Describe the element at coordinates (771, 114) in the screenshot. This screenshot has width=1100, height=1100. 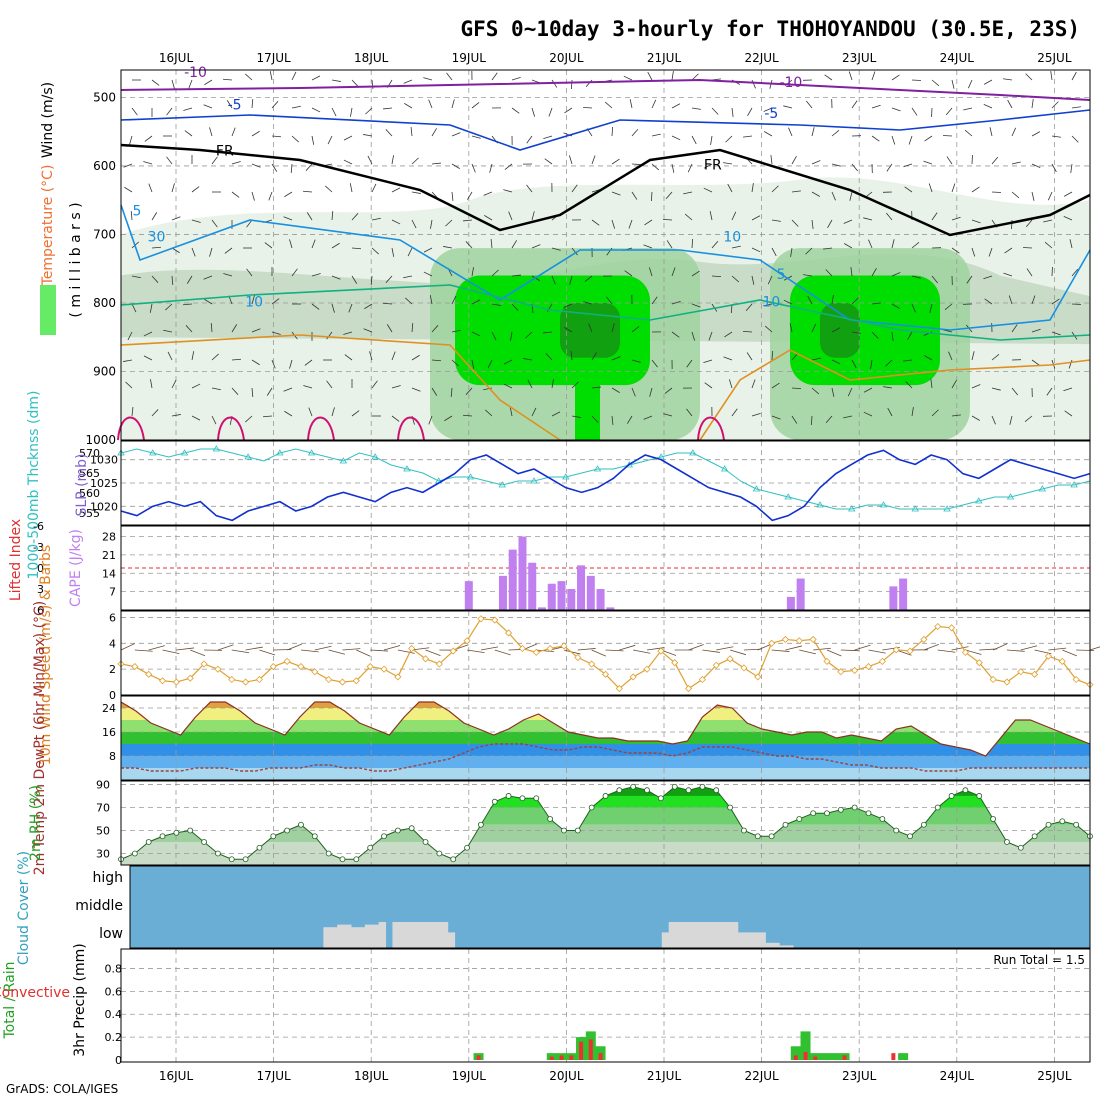
I see `contour-label: -5` at that location.